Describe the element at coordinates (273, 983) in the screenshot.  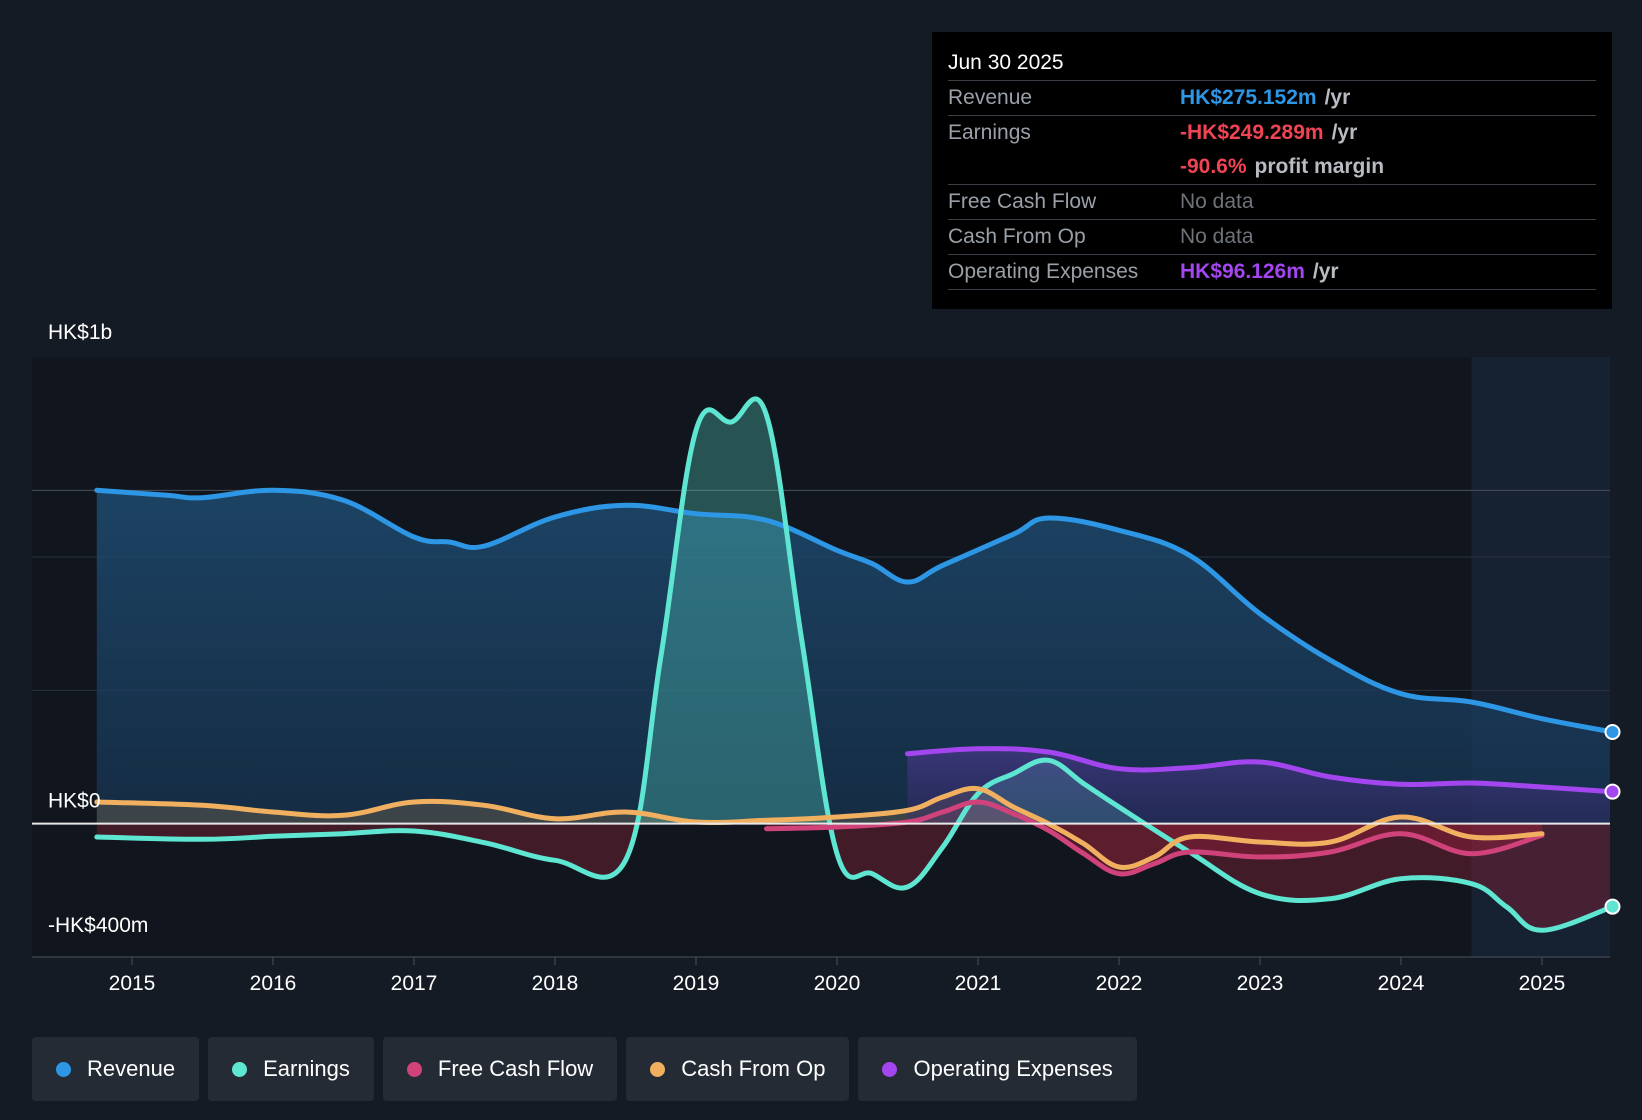
I see `x-tick-label: 2016` at that location.